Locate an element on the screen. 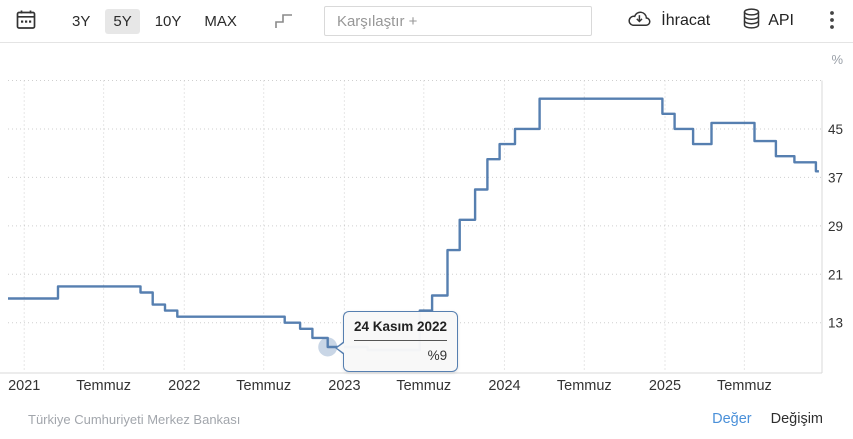 This screenshot has width=853, height=439. highlighted-point-marker is located at coordinates (328, 347).